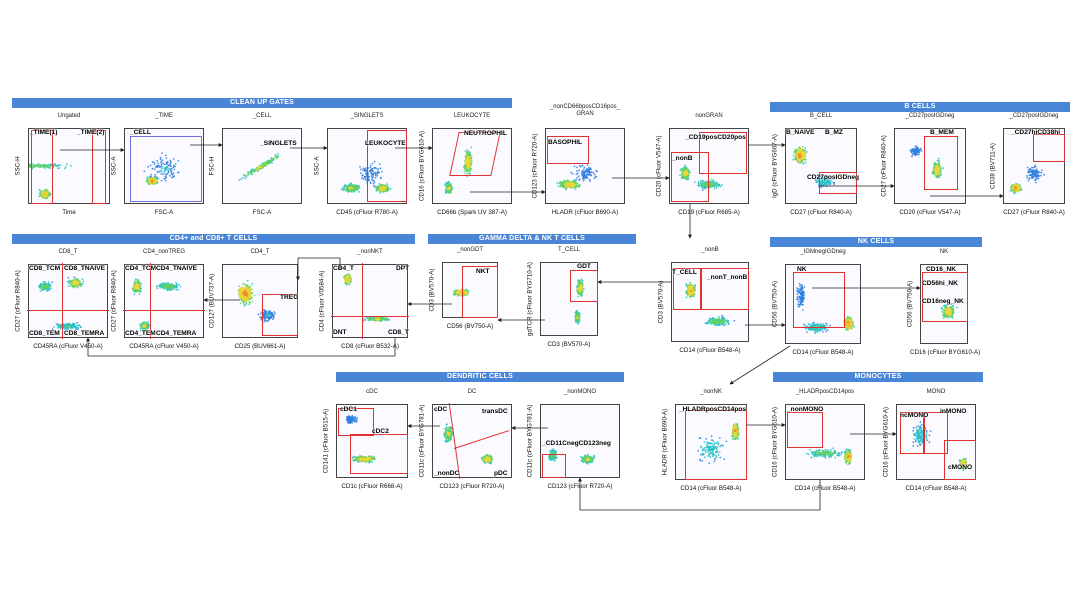 The width and height of the screenshot is (1080, 608). What do you see at coordinates (50, 181) in the screenshot?
I see `density-scatter` at bounding box center [50, 181].